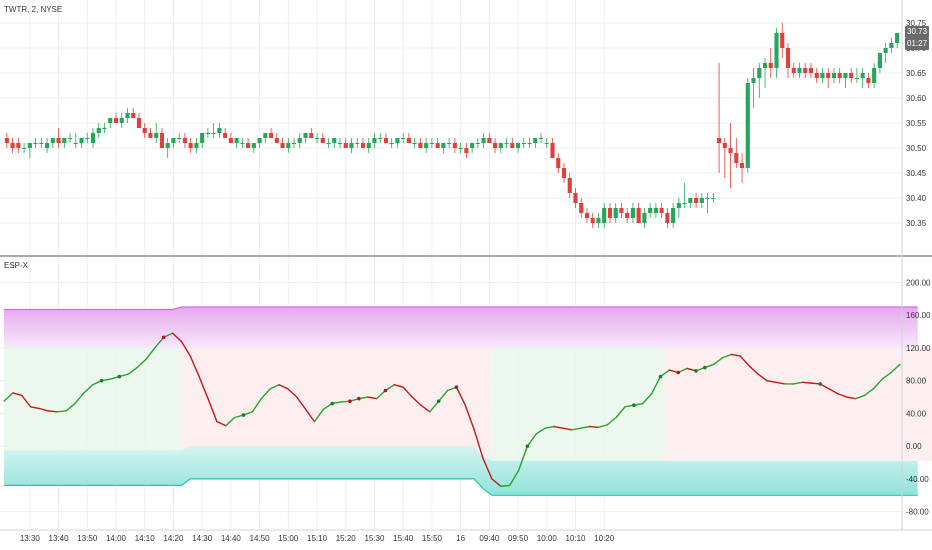 The width and height of the screenshot is (932, 550). I want to click on indicator-label: ESP-X, so click(16, 265).